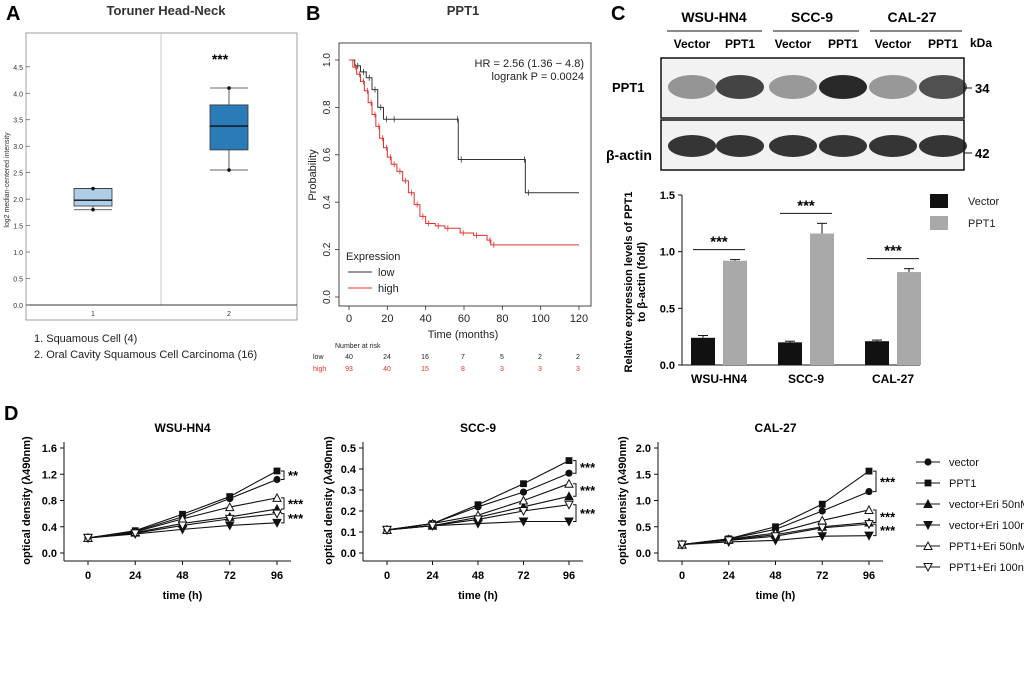  I want to click on panel-a-significance: ***, so click(220, 59).